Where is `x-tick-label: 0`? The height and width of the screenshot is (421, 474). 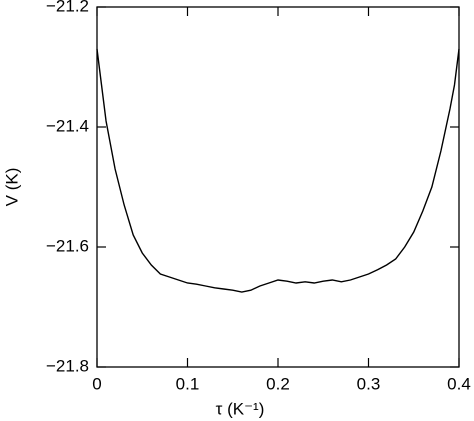 x-tick-label: 0 is located at coordinates (96, 383).